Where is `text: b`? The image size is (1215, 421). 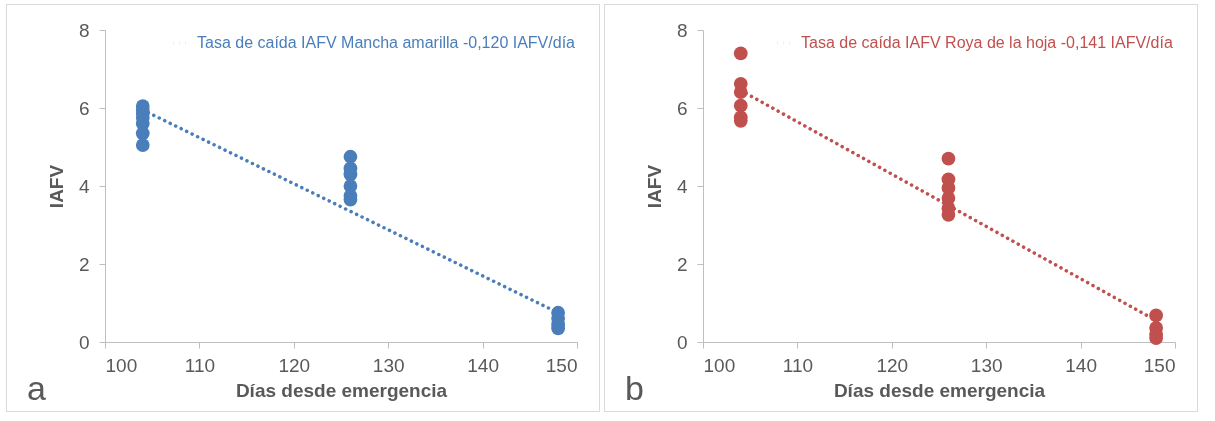
text: b is located at coordinates (634, 388).